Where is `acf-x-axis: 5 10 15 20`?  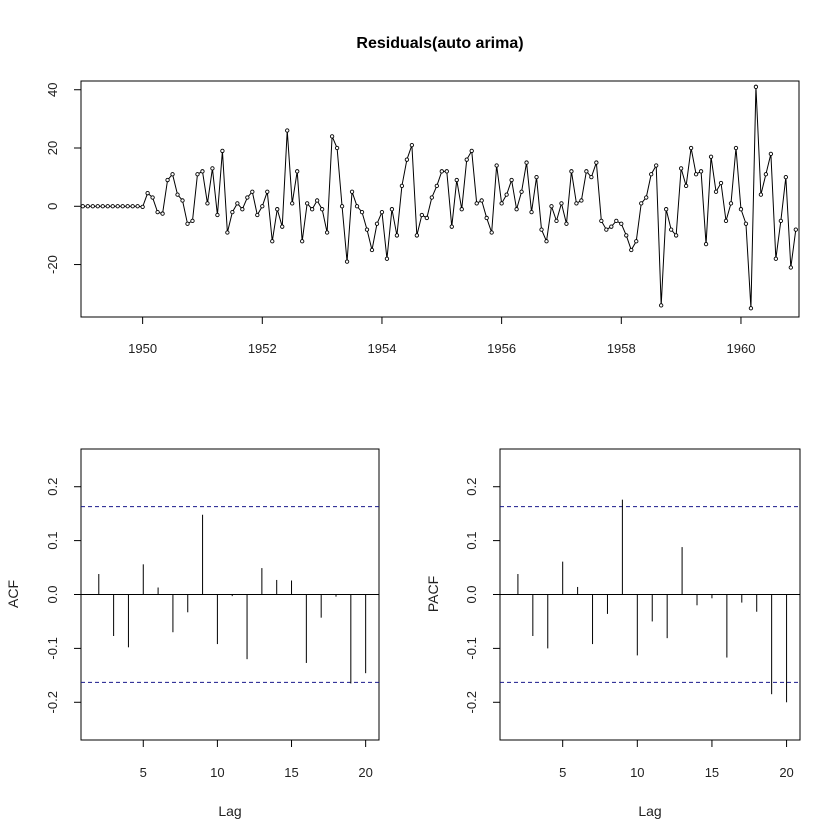 acf-x-axis: 5 10 15 20 is located at coordinates (256, 760).